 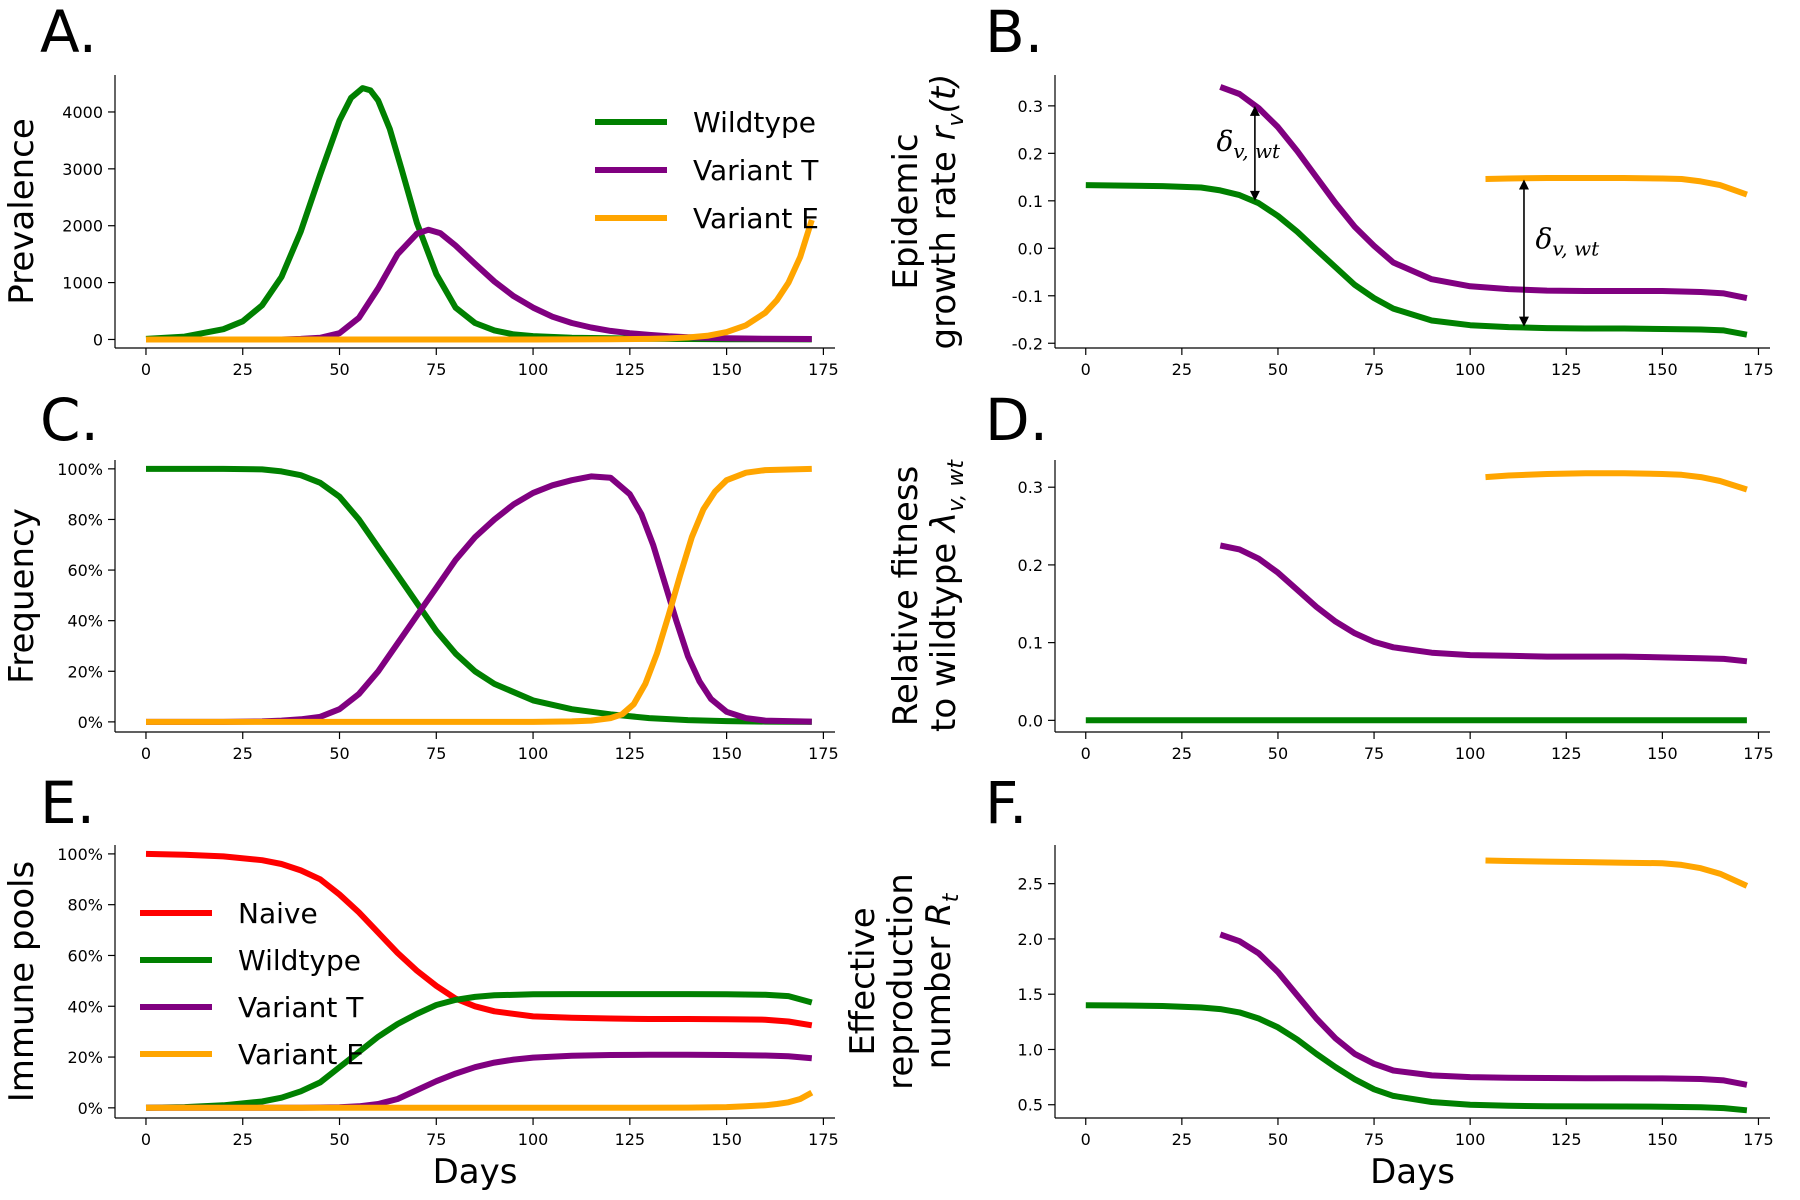 What do you see at coordinates (98, 339) in the screenshot?
I see `y-tick-label: 0` at bounding box center [98, 339].